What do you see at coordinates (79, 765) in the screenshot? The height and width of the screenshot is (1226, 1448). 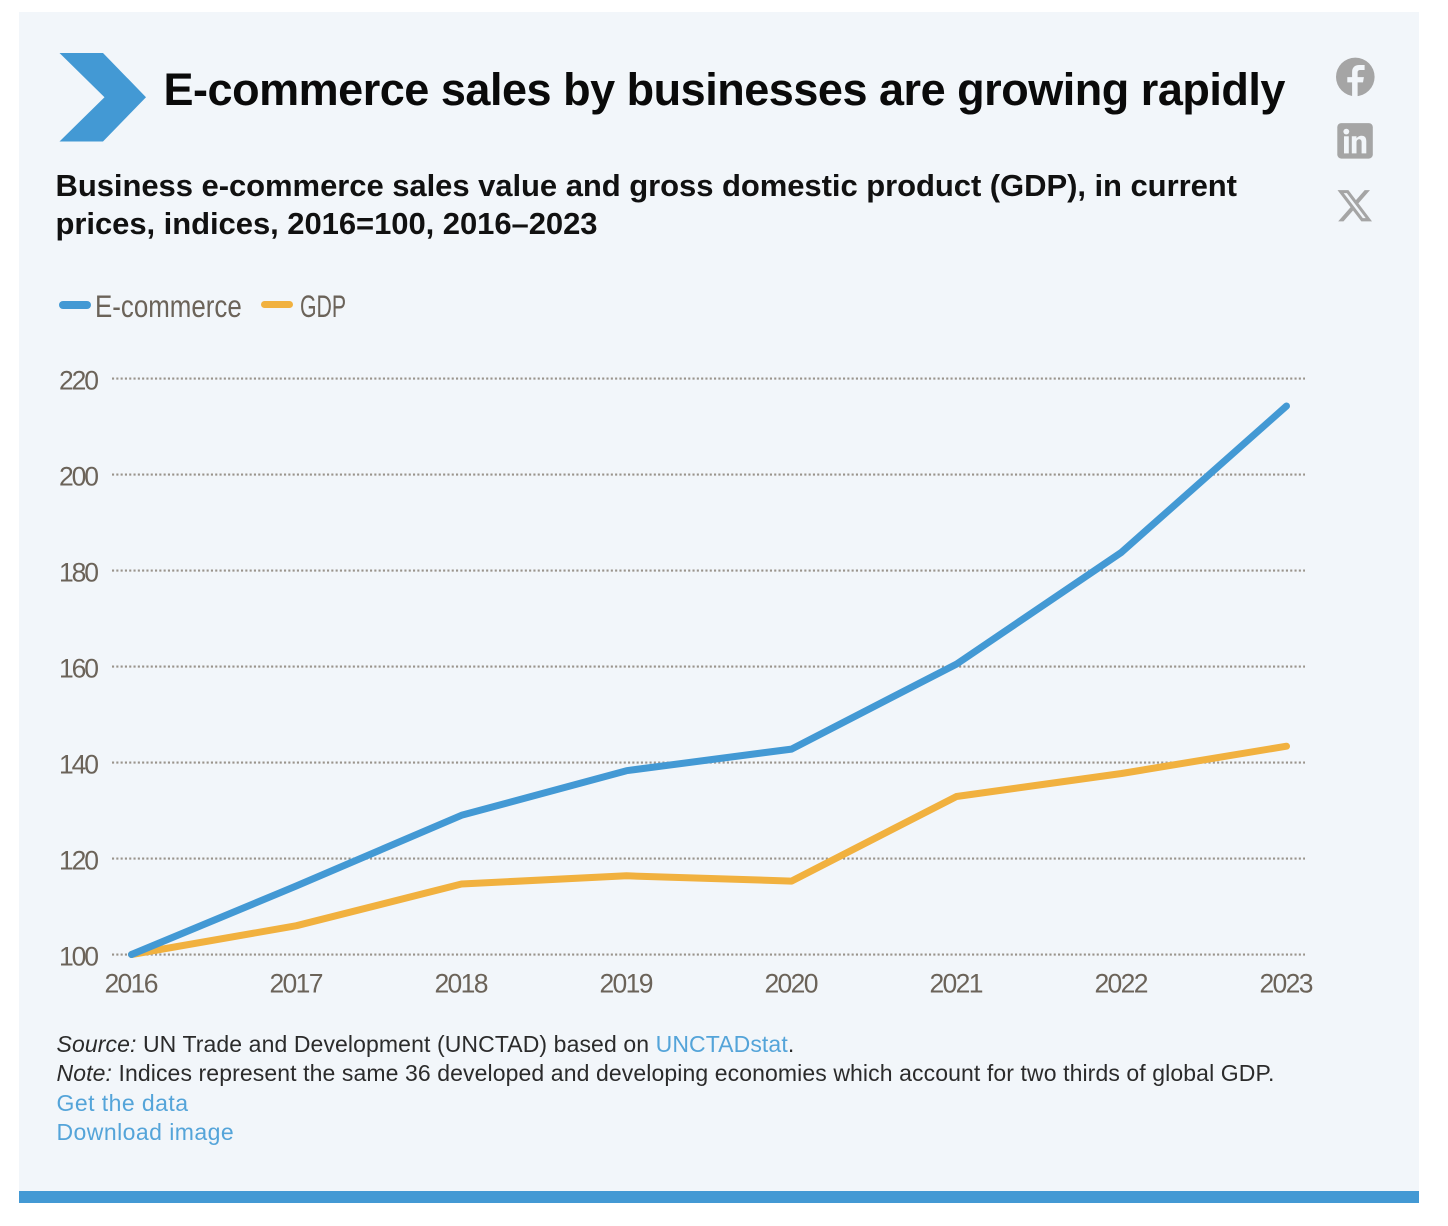 I see `svg-text: 140` at bounding box center [79, 765].